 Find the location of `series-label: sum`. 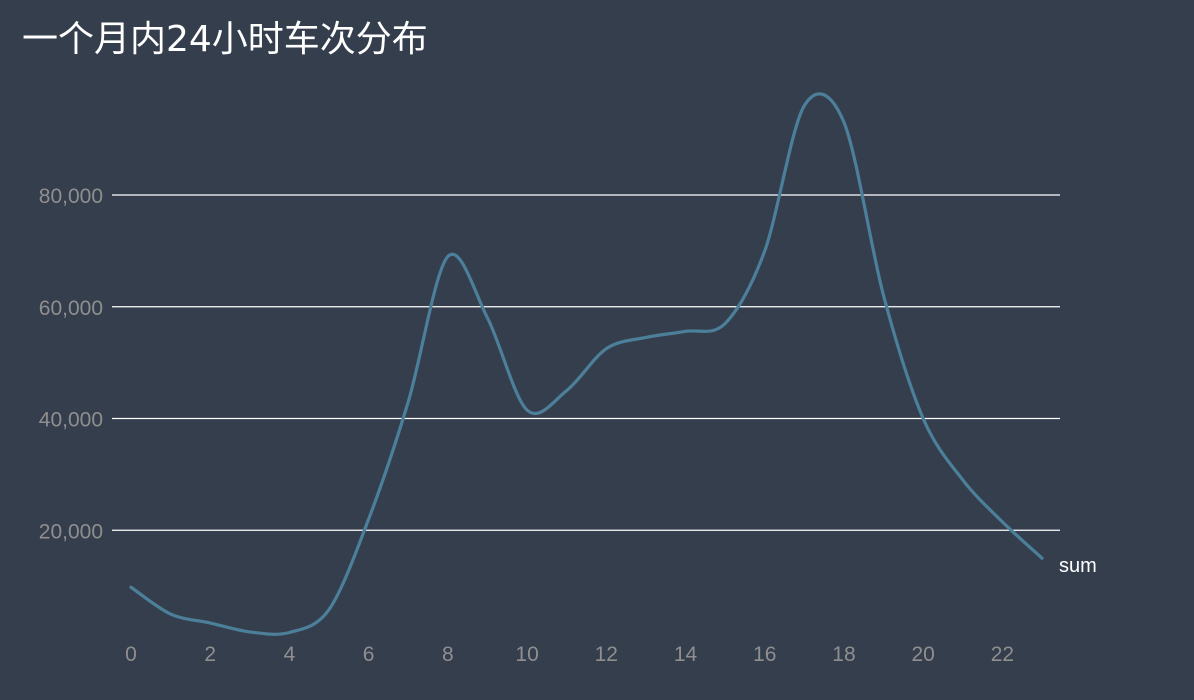

series-label: sum is located at coordinates (1078, 566).